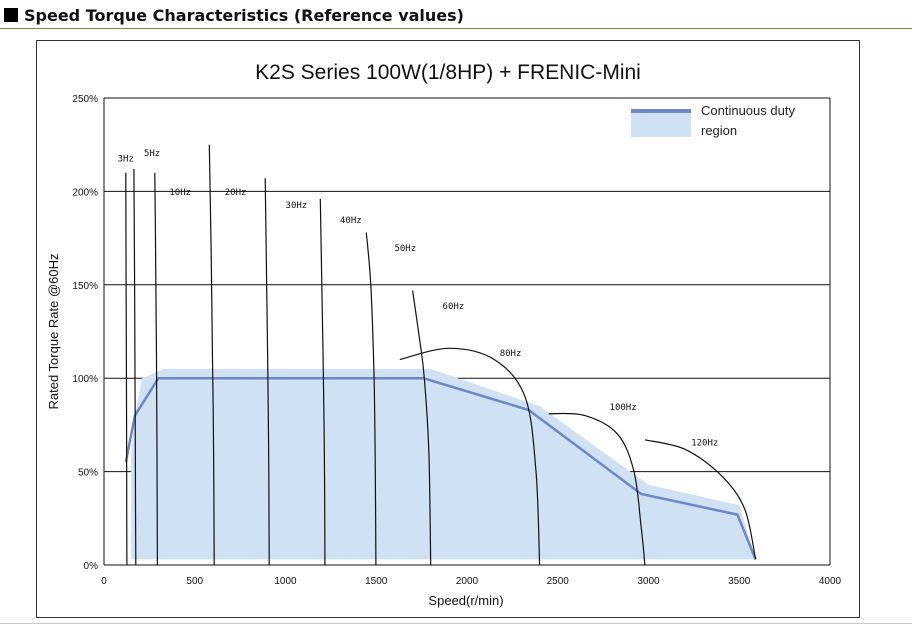  I want to click on hz-curve-100Hz: 100Hz, so click(597, 484).